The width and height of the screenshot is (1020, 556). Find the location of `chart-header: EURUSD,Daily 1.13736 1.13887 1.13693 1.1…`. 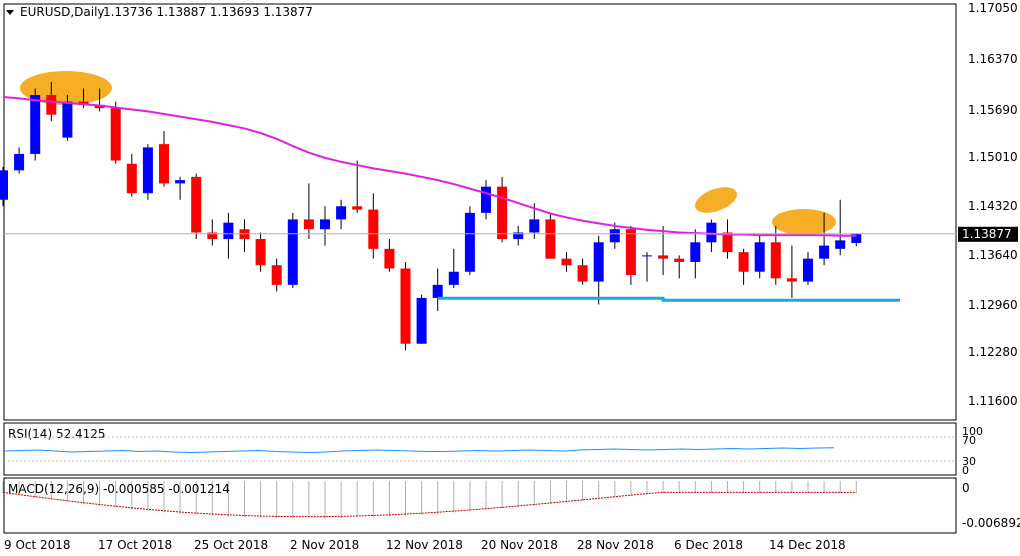

chart-header: EURUSD,Daily 1.13736 1.13887 1.13693 1.1… is located at coordinates (159, 12).